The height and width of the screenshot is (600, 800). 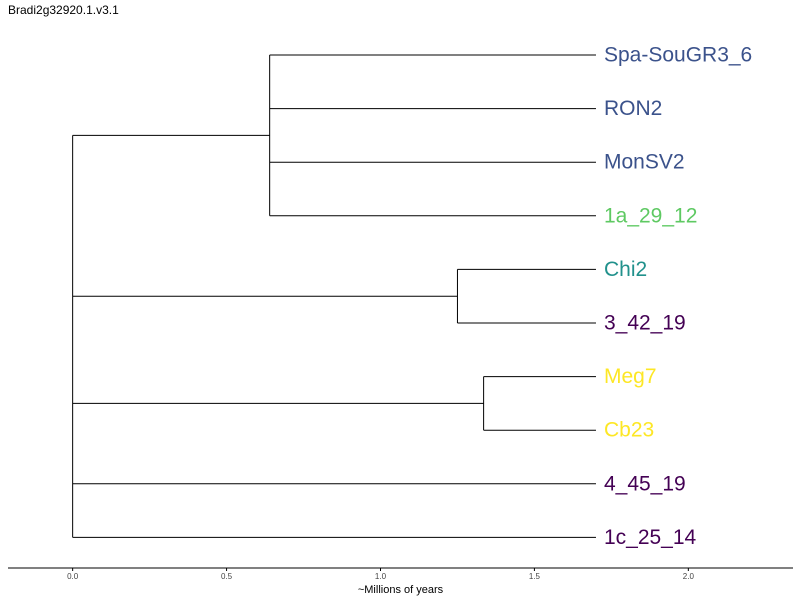 I want to click on leaf-label: Spa-SouGR3_6, so click(x=678, y=55).